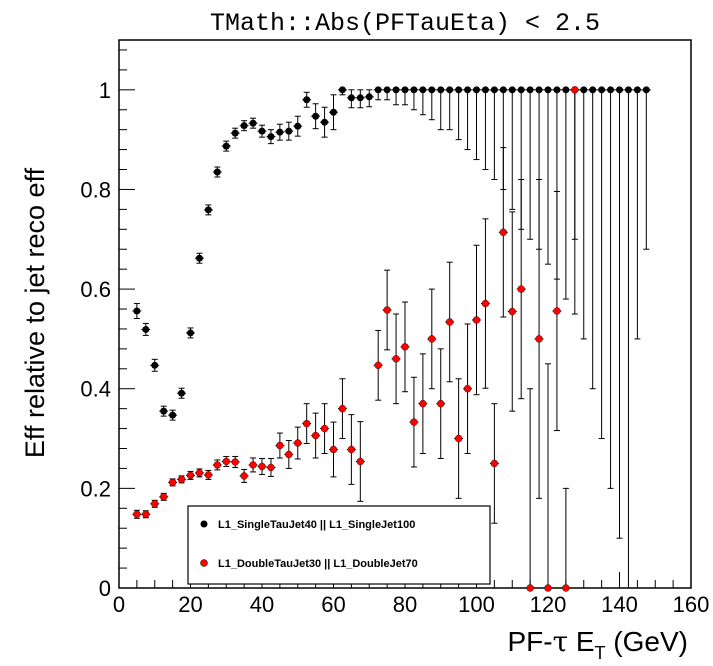 The width and height of the screenshot is (713, 666). What do you see at coordinates (190, 604) in the screenshot?
I see `x-tick-label: 20` at bounding box center [190, 604].